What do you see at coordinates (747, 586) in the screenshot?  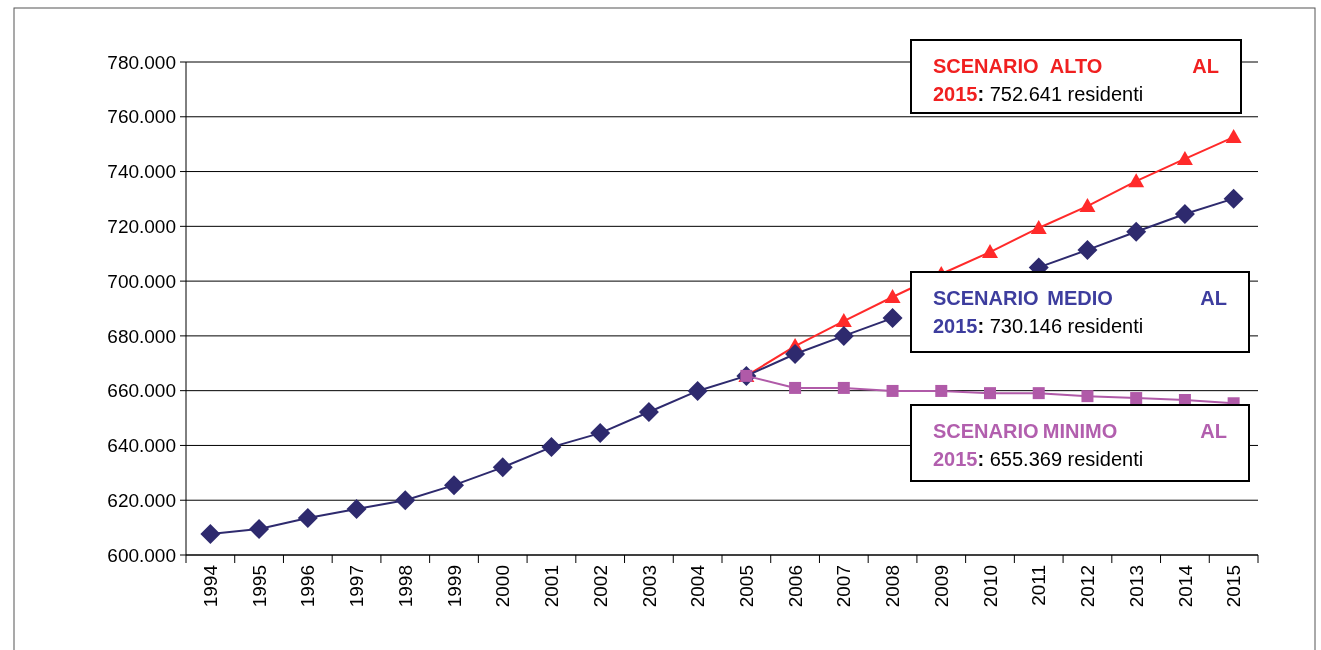 I see `x-tick-label: 2005` at bounding box center [747, 586].